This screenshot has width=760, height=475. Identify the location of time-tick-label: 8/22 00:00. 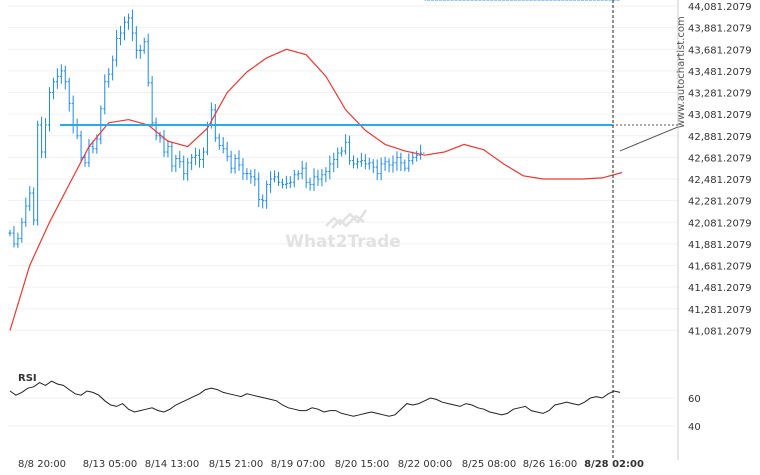
(425, 464).